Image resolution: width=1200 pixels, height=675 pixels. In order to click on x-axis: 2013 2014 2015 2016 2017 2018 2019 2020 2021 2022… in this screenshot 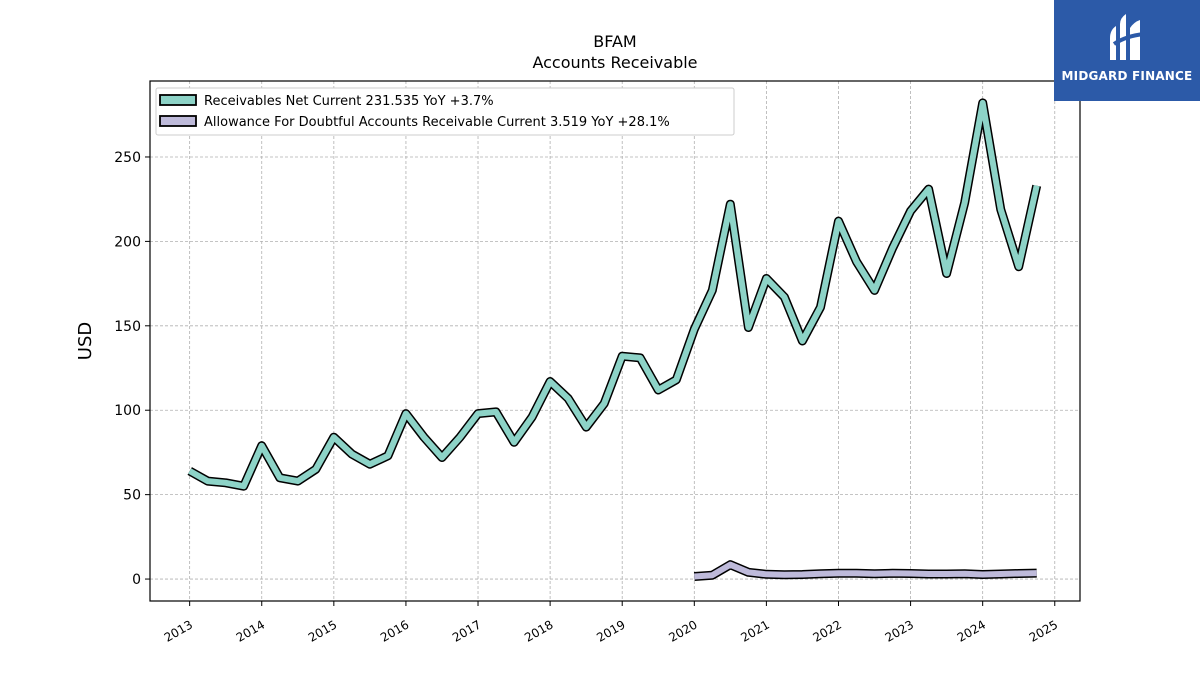, I will do `click(611, 623)`.